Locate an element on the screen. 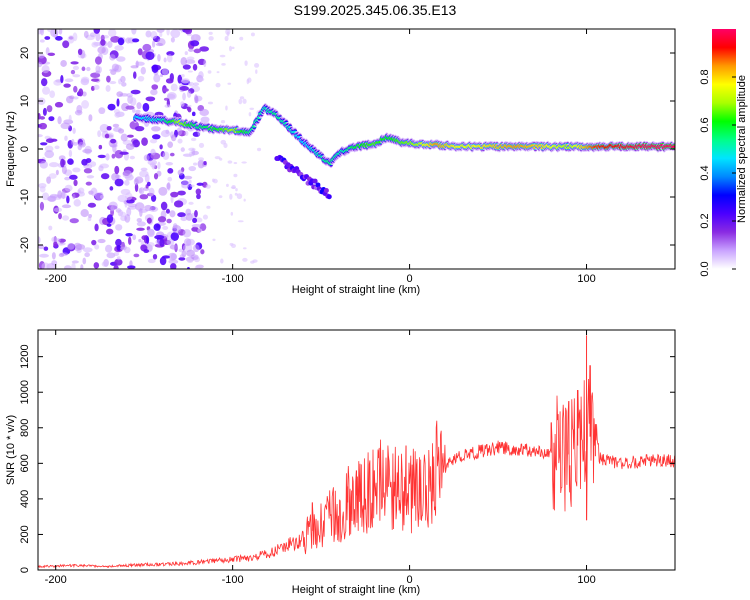  y-tick-label: 1200 is located at coordinates (25, 356).